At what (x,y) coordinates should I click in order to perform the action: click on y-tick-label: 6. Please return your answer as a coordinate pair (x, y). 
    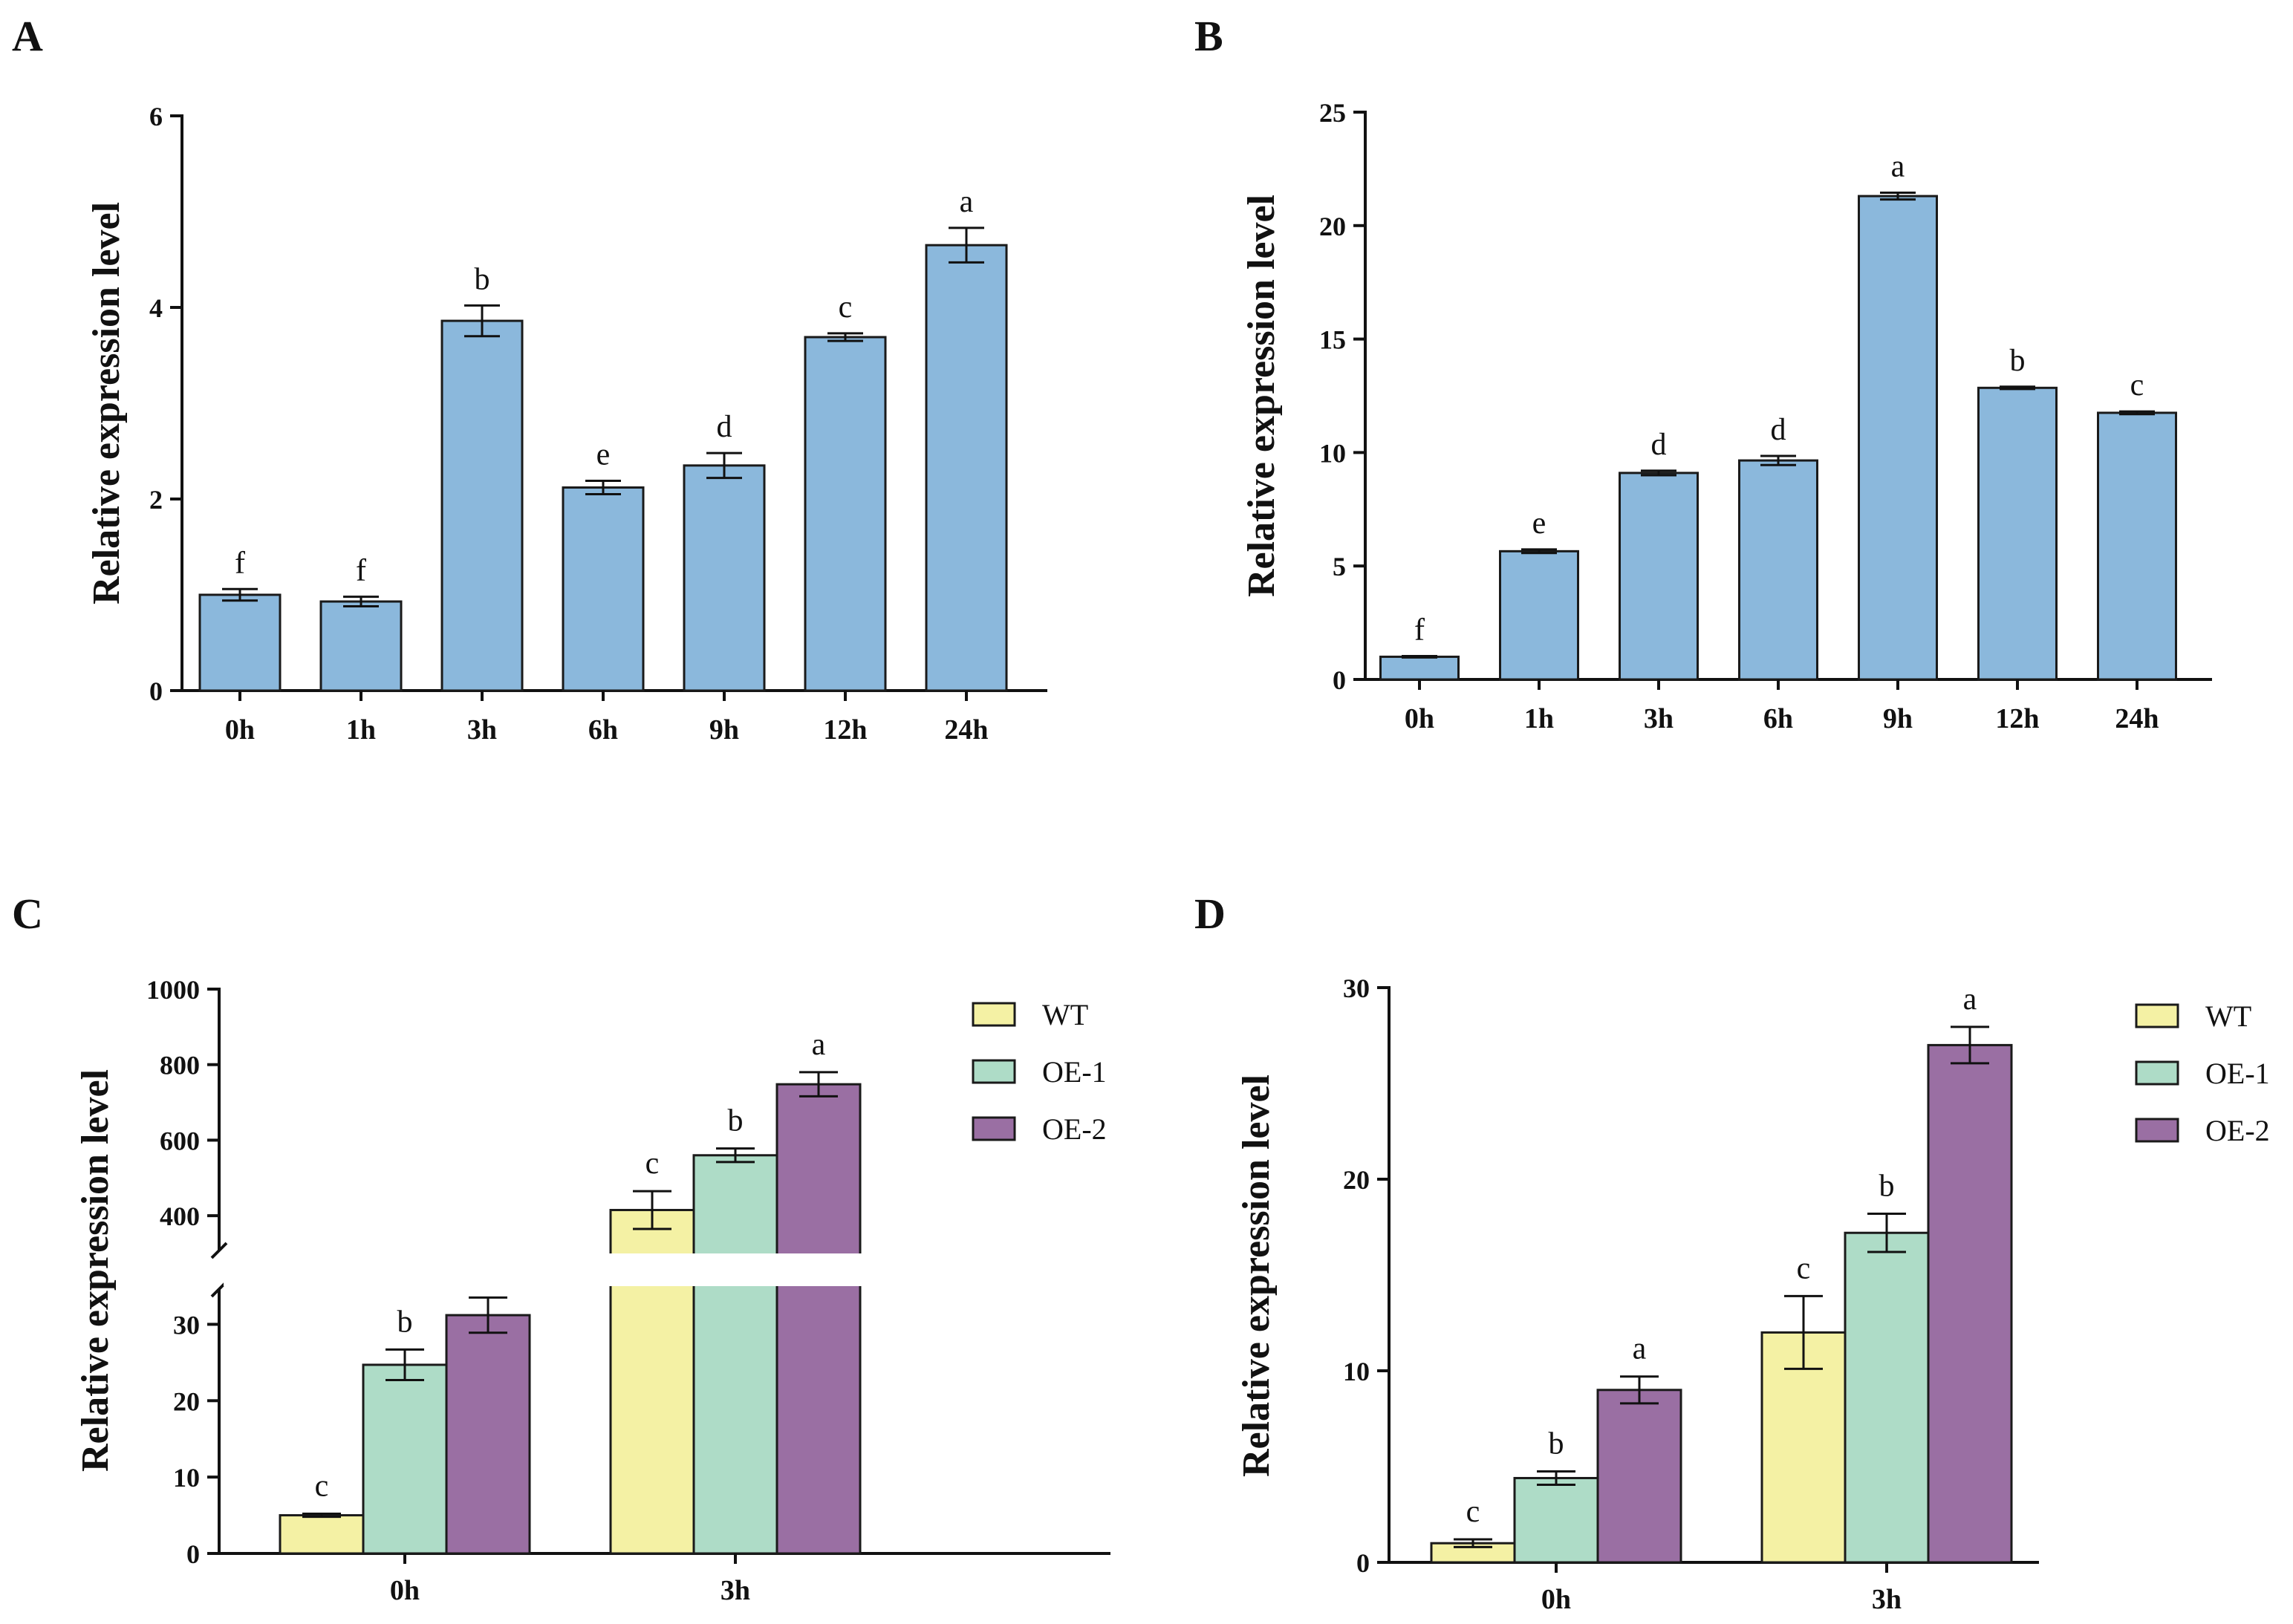
    Looking at the image, I should click on (156, 117).